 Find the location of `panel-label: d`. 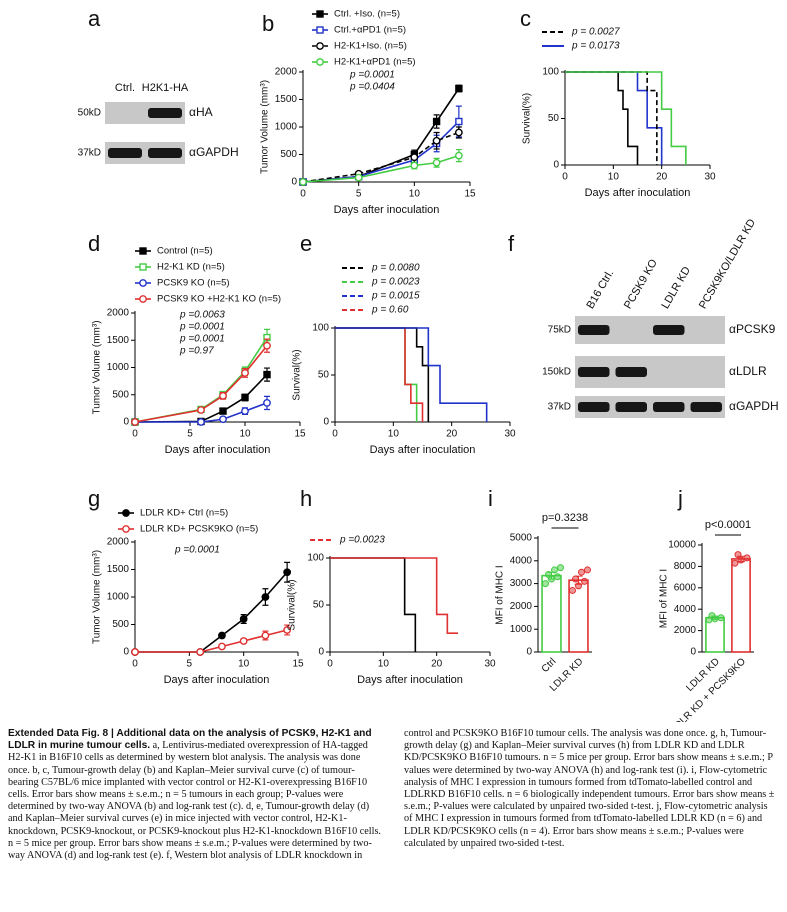

panel-label: d is located at coordinates (94, 243).